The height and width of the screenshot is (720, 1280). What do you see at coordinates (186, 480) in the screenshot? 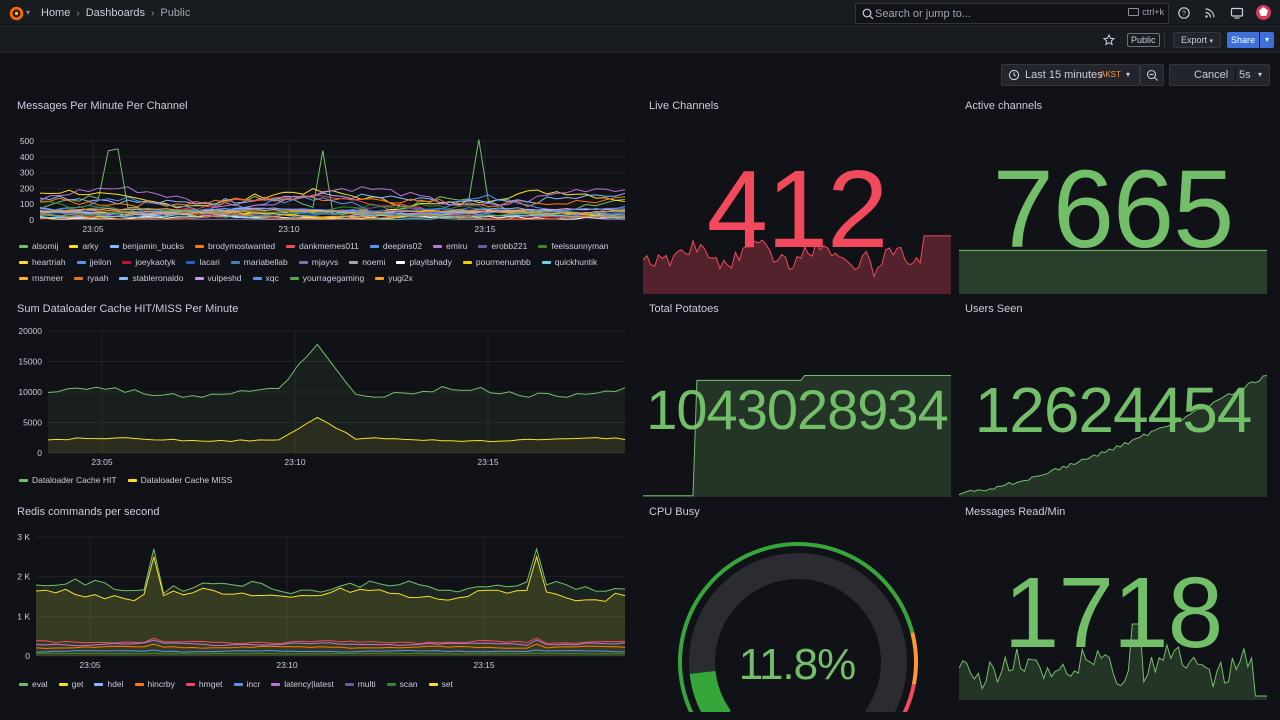
I see `legend-label: Dataloader Cache MISS` at bounding box center [186, 480].